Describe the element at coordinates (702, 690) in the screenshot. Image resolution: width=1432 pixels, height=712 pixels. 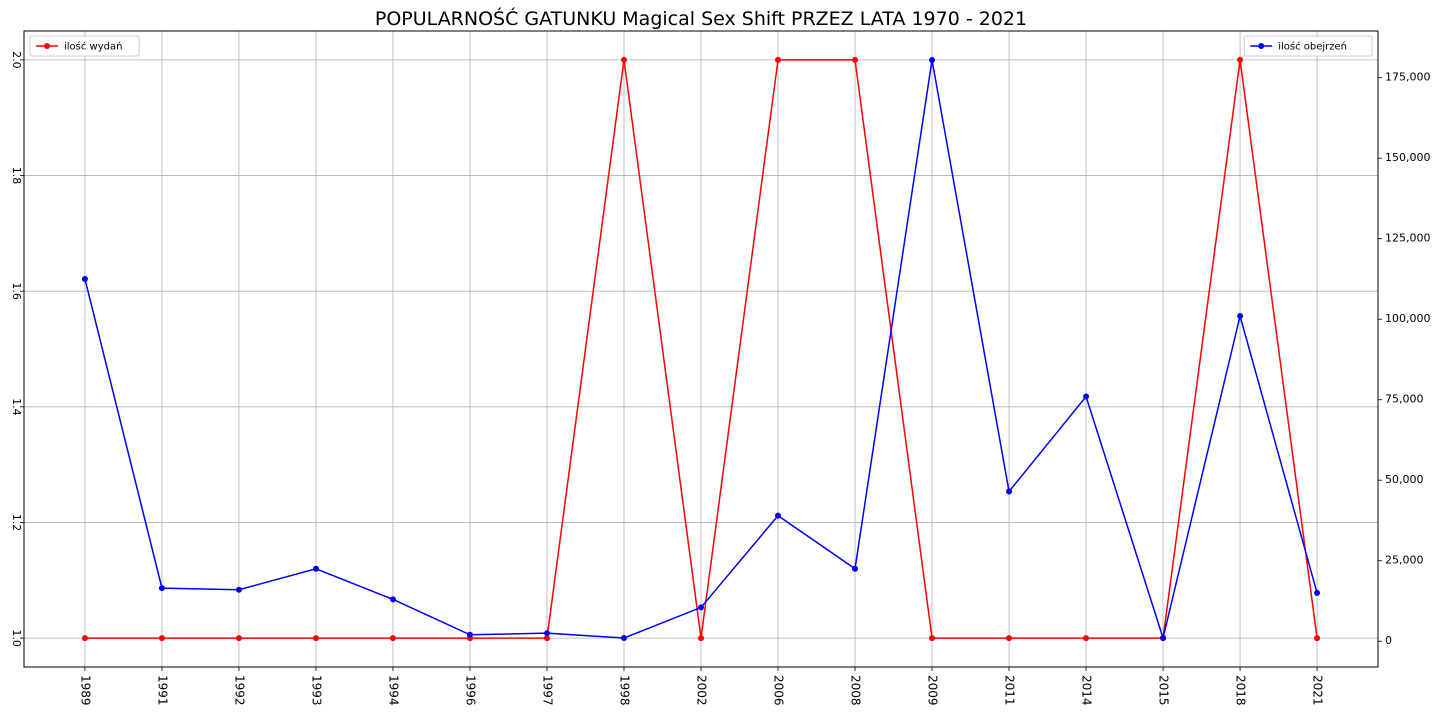
I see `x-tick-label: 2002` at that location.